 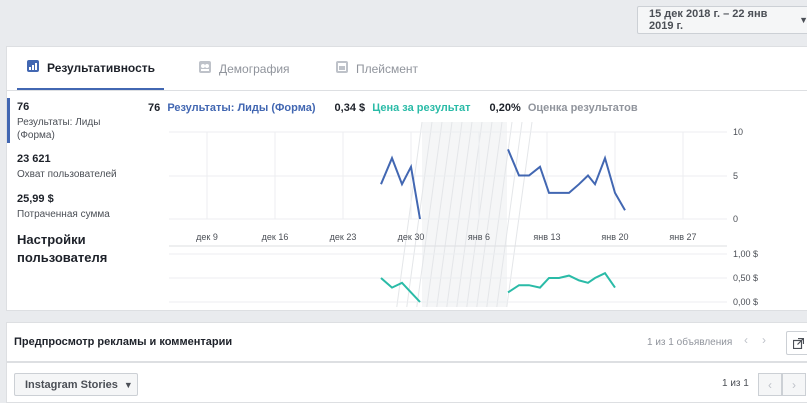 I want to click on metric-active-indicator, so click(x=8, y=120).